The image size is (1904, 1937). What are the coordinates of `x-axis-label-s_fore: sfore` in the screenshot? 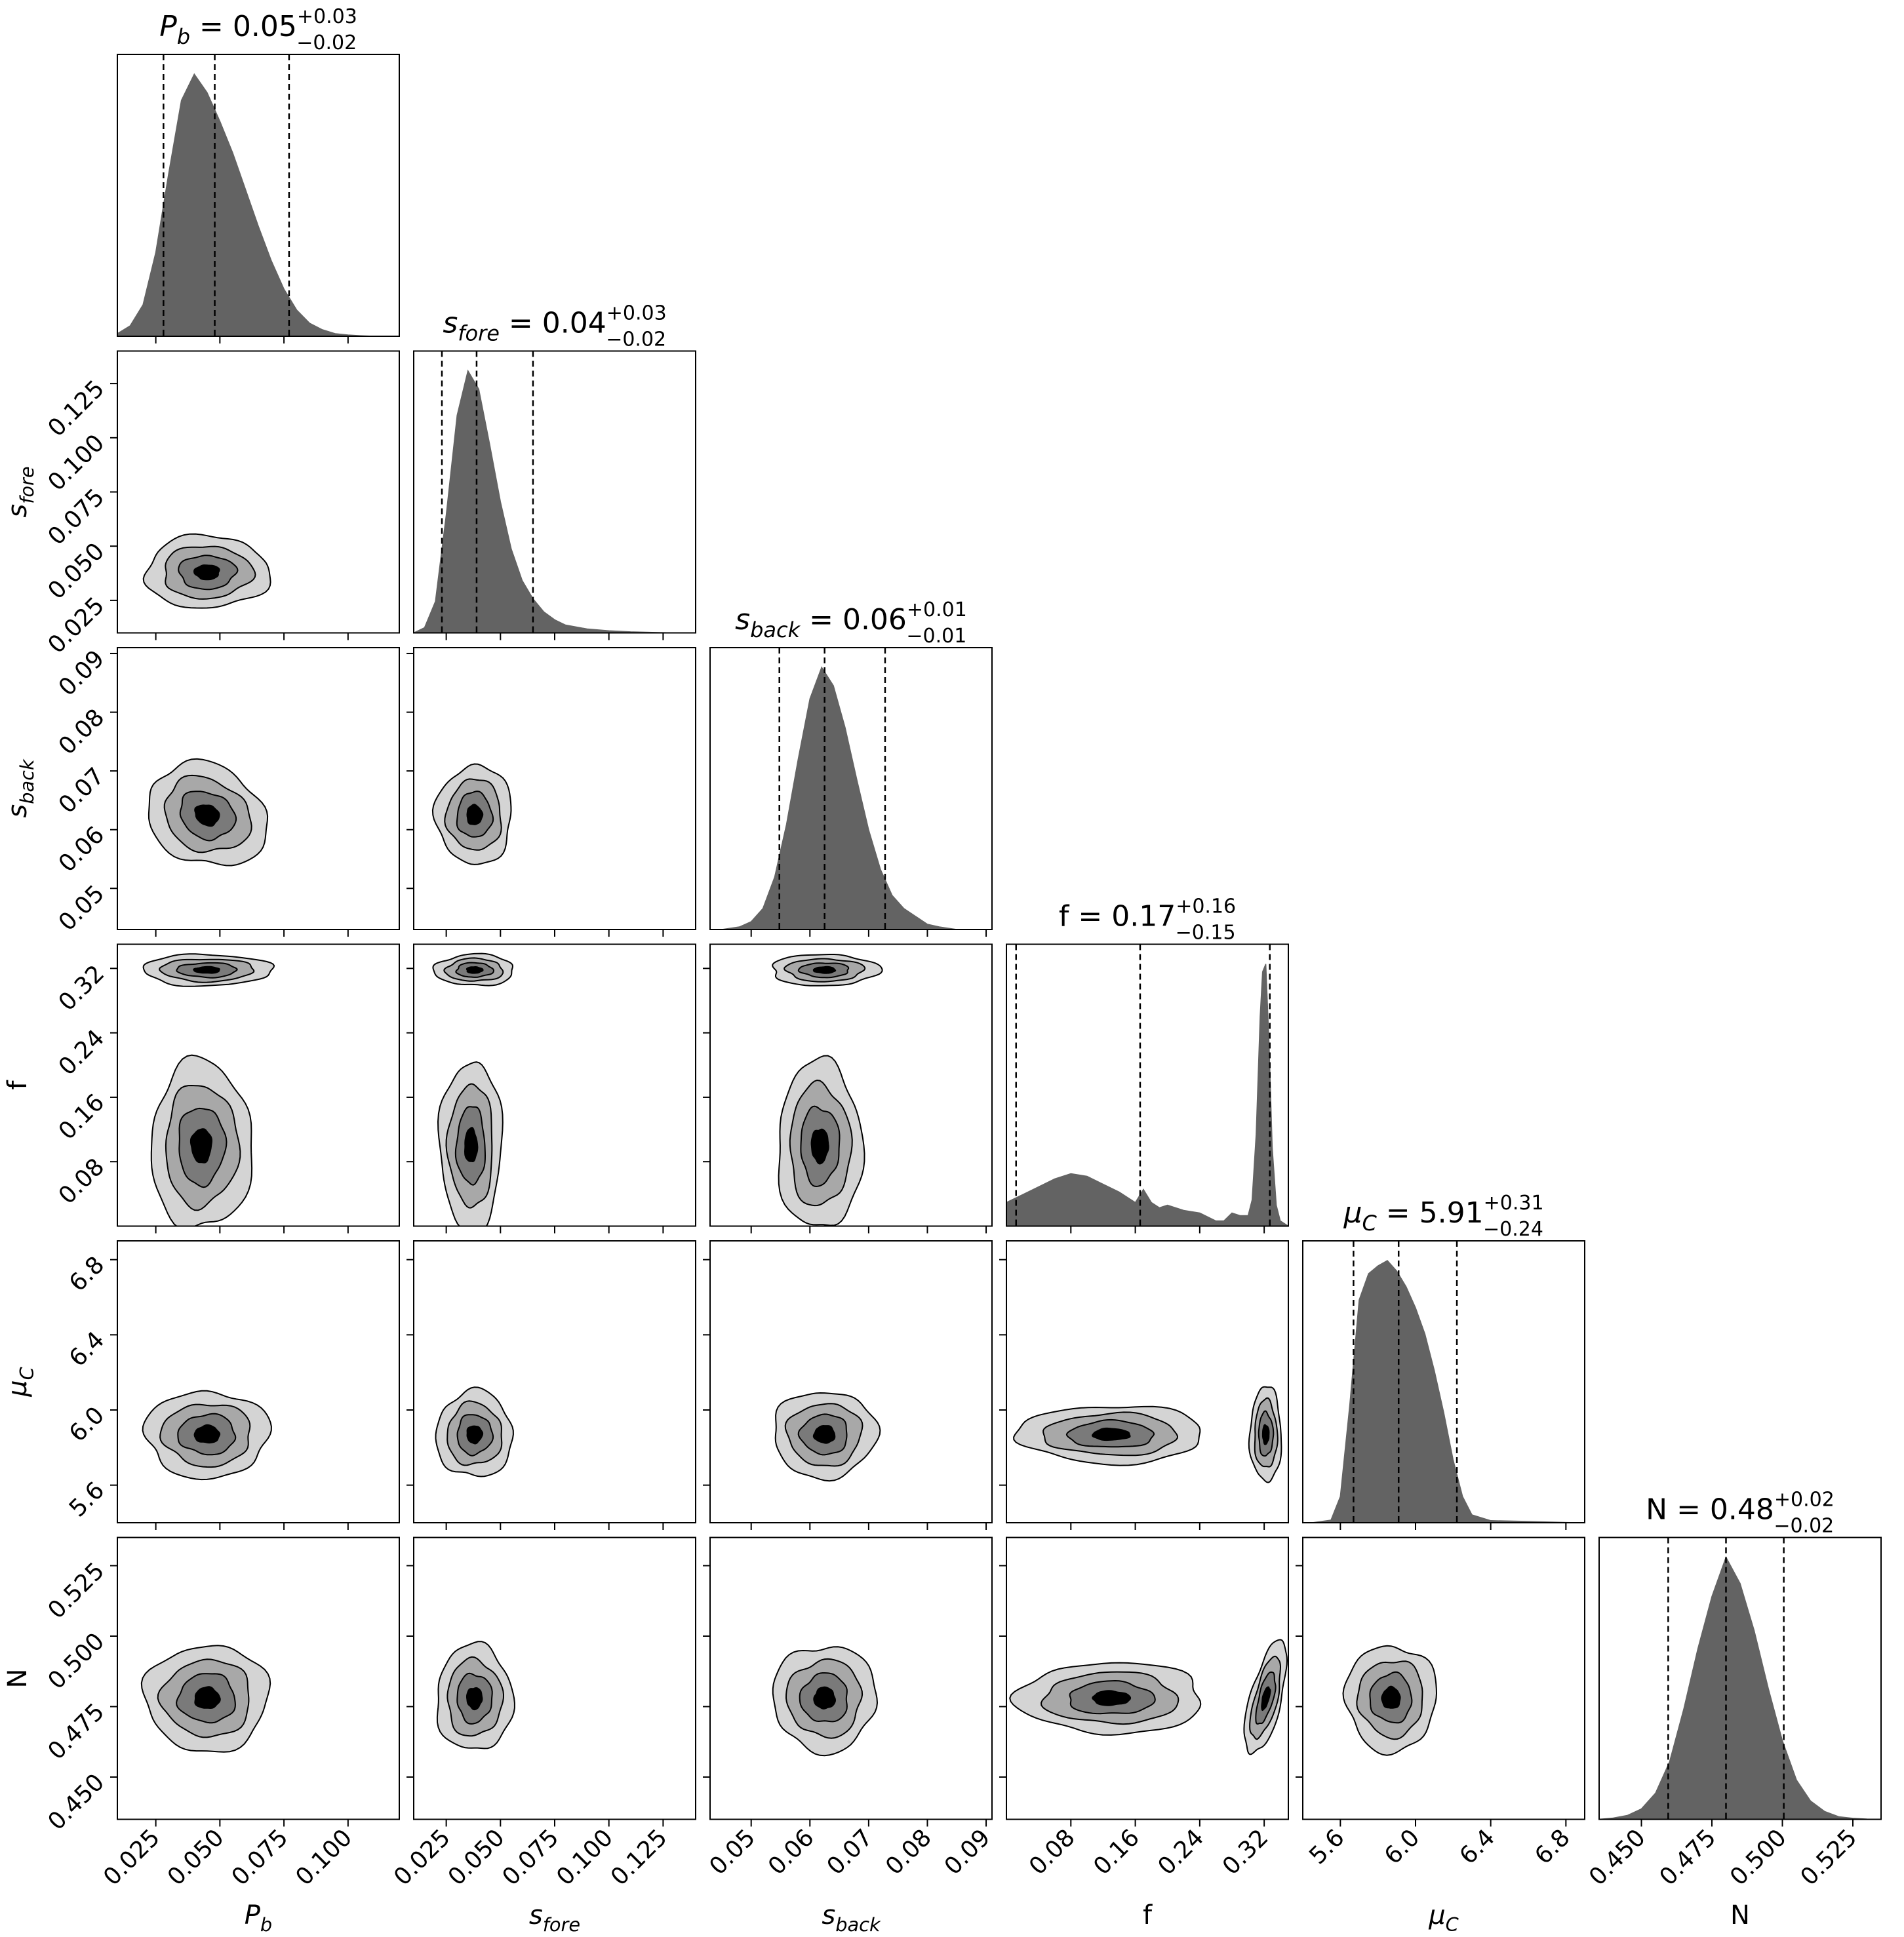 It's located at (554, 1918).